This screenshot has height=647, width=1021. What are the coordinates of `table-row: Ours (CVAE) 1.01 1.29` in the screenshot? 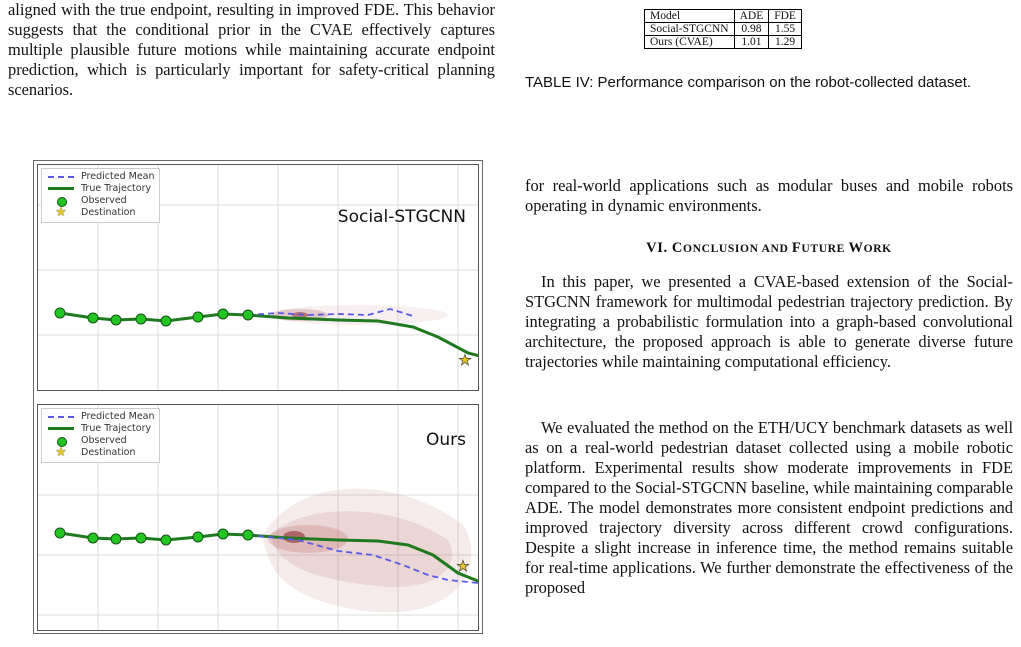 It's located at (723, 42).